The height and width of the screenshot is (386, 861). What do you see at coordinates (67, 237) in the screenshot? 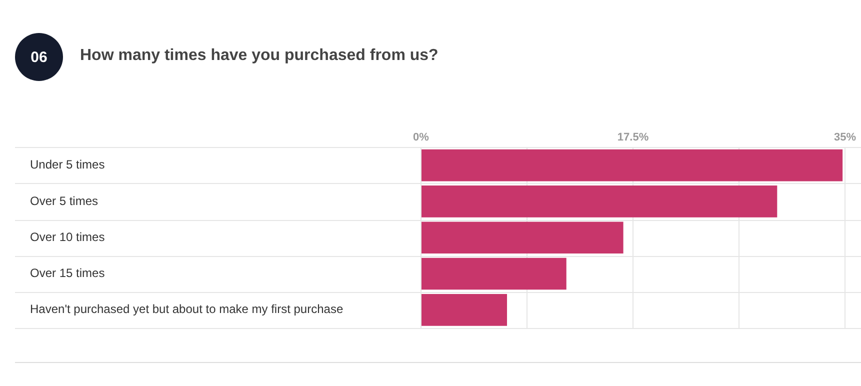
I see `y-tick-label: Over 10 times` at bounding box center [67, 237].